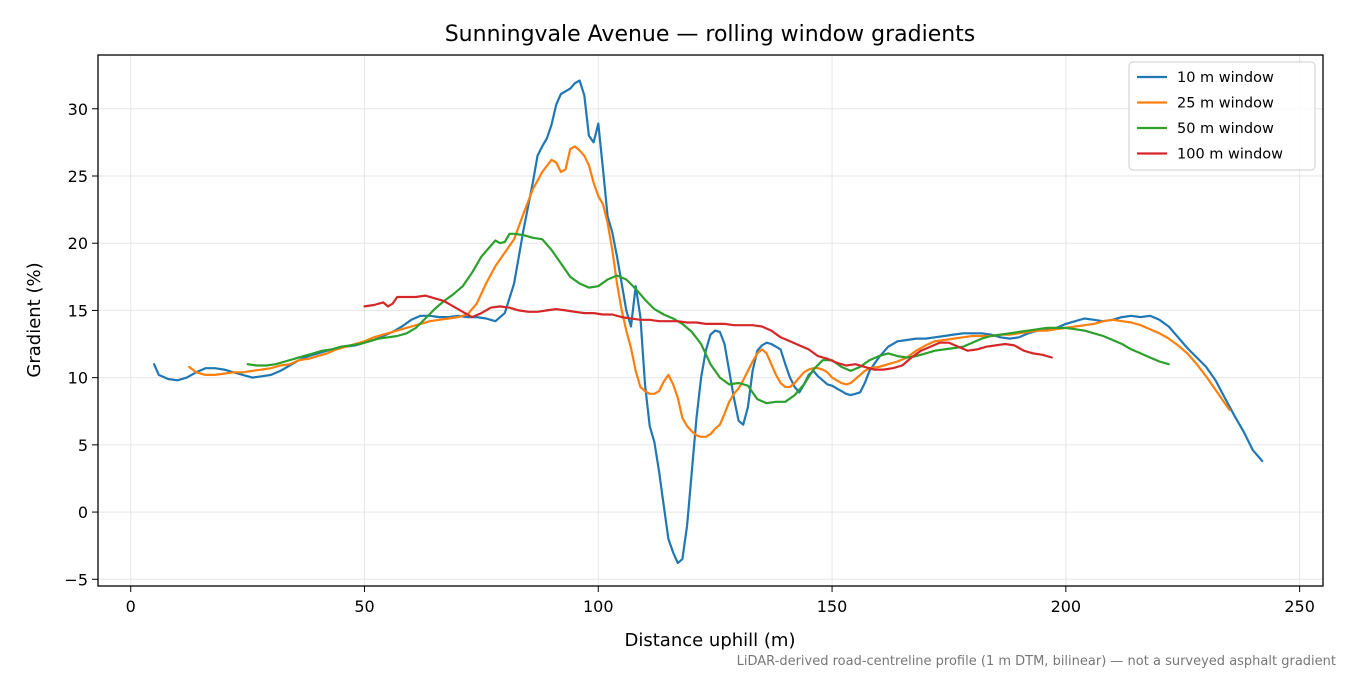 Image resolution: width=1350 pixels, height=675 pixels. Describe the element at coordinates (83, 445) in the screenshot. I see `y-tick-label: 5` at that location.